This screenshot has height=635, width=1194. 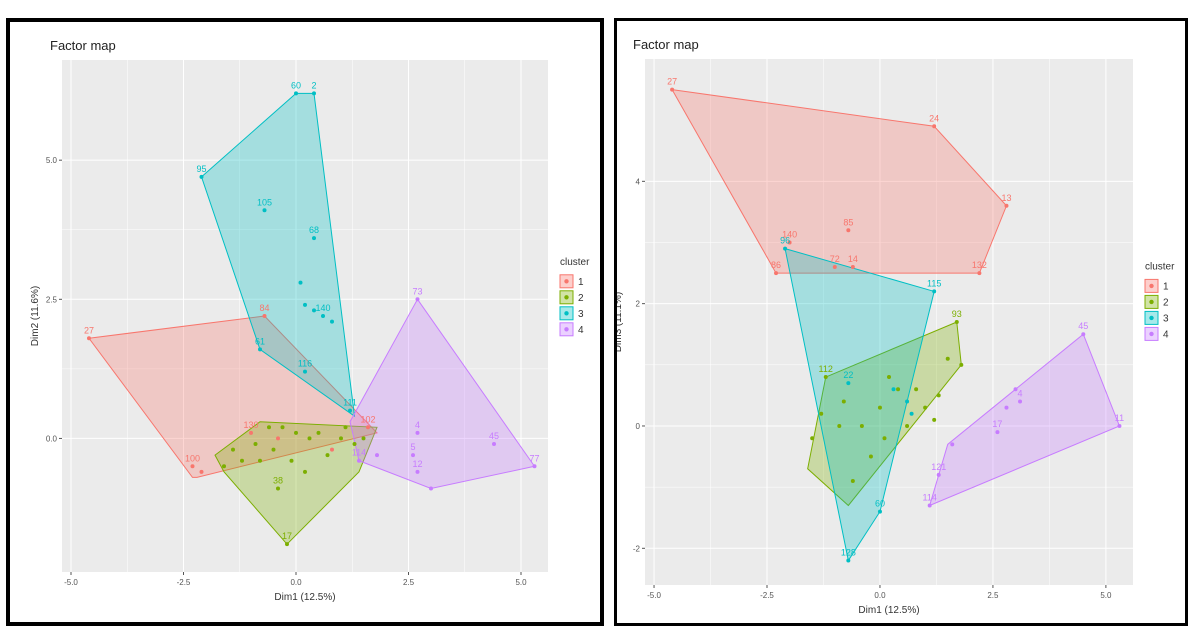 What do you see at coordinates (417, 291) in the screenshot?
I see `point-label: 73` at bounding box center [417, 291].